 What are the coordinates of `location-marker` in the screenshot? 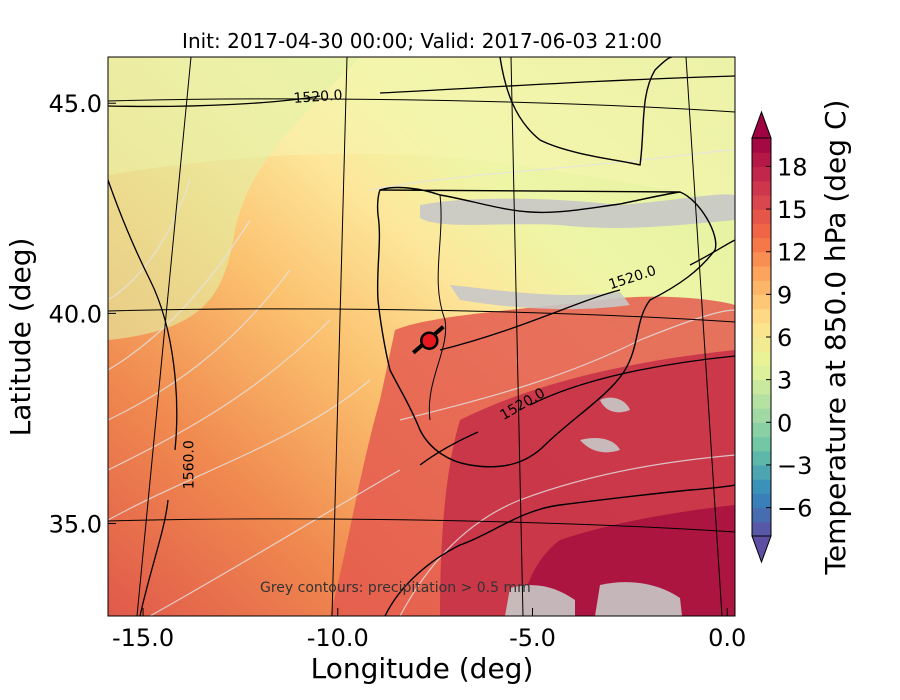 It's located at (428, 340).